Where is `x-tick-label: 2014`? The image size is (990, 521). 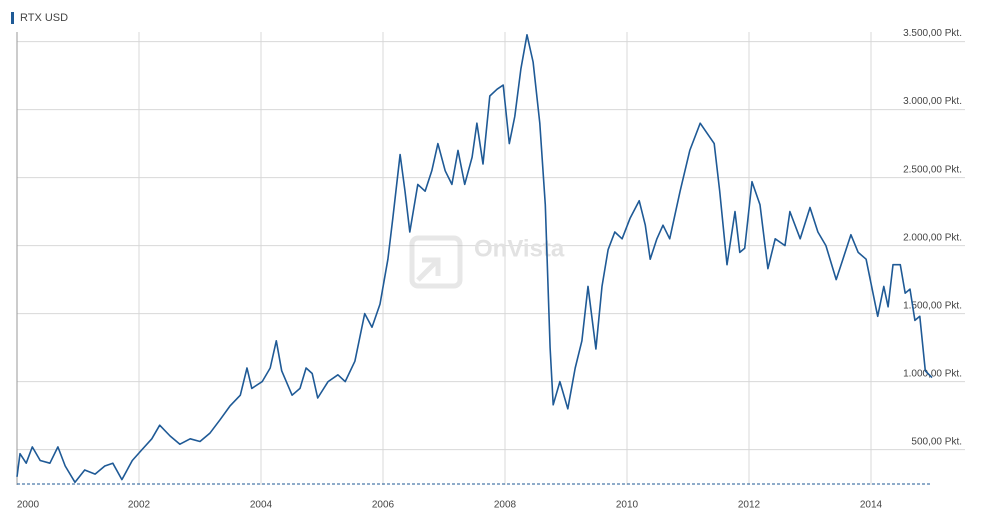 x-tick-label: 2014 is located at coordinates (871, 505).